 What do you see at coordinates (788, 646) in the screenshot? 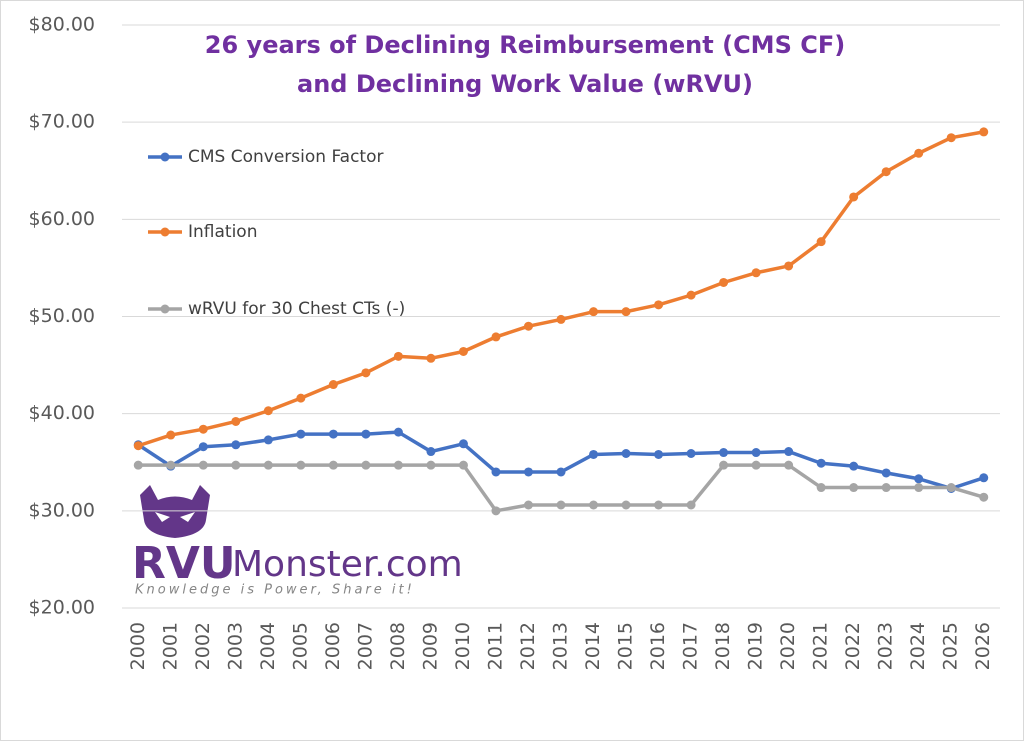
I see `x-tick-label: 2020` at bounding box center [788, 646].